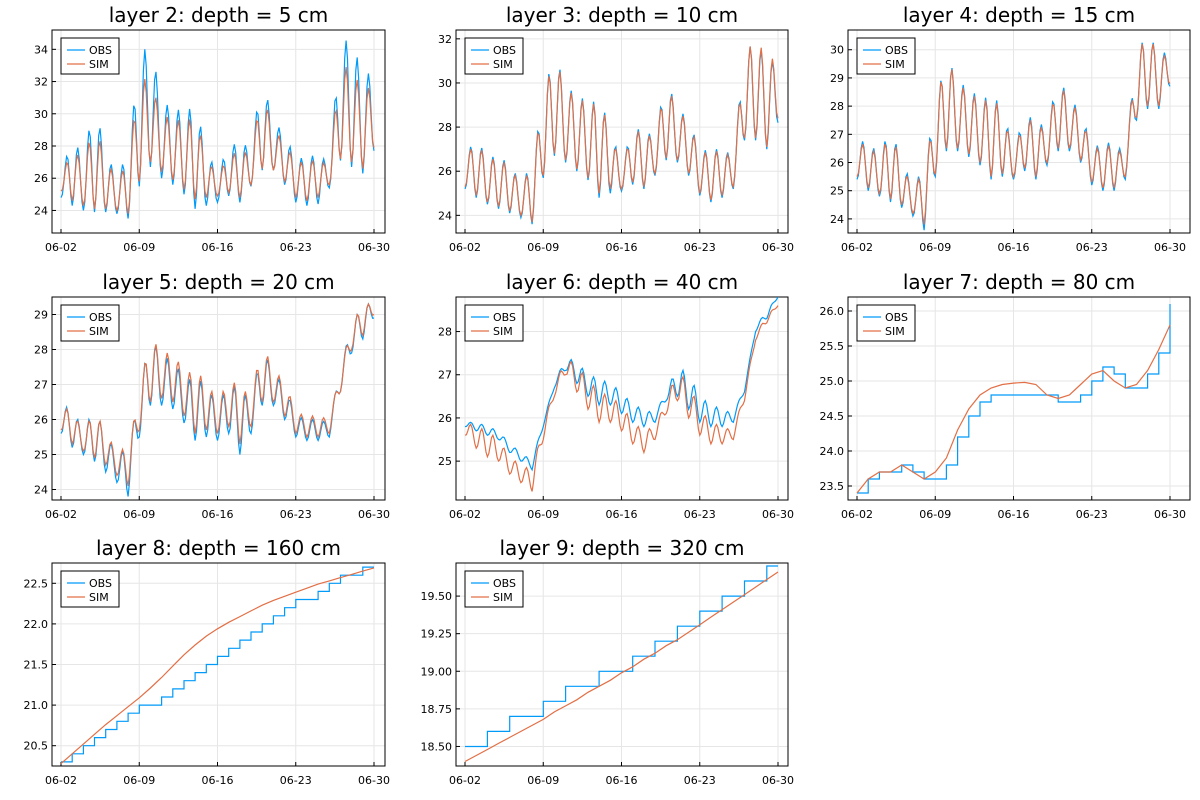  I want to click on y-tick-label: 19.25, so click(437, 634).